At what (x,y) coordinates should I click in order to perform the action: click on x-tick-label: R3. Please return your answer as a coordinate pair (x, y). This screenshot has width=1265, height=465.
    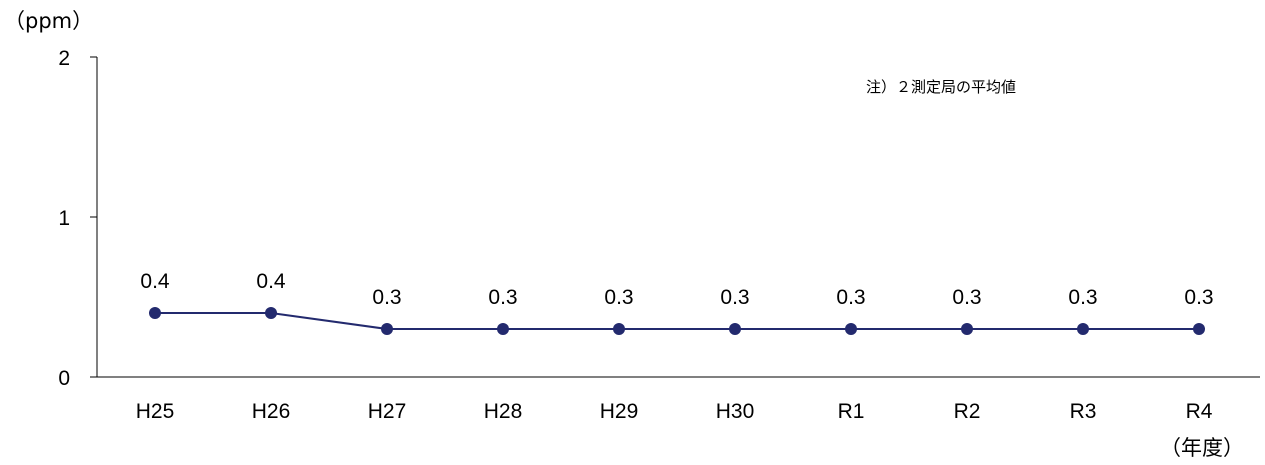
    Looking at the image, I should click on (1083, 411).